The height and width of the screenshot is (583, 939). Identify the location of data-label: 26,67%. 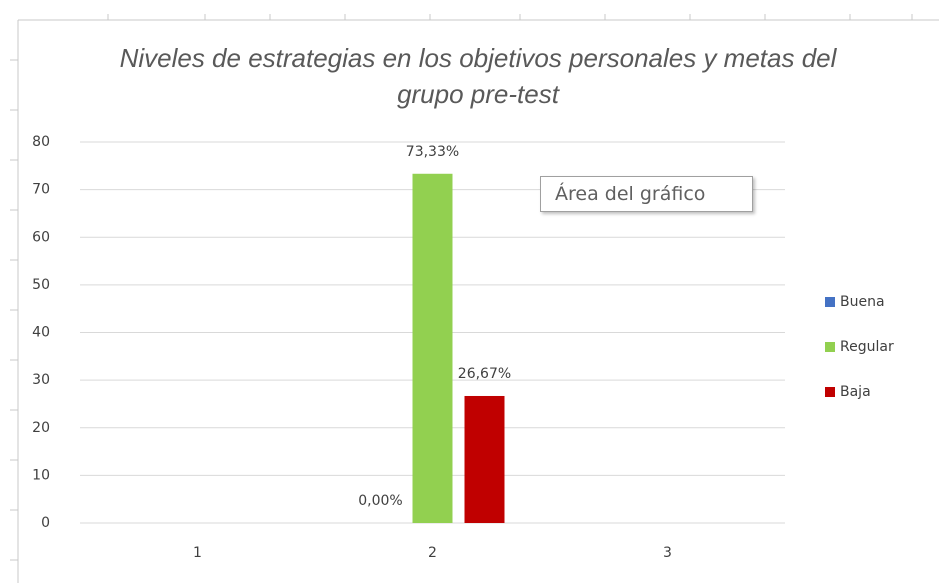
(484, 374).